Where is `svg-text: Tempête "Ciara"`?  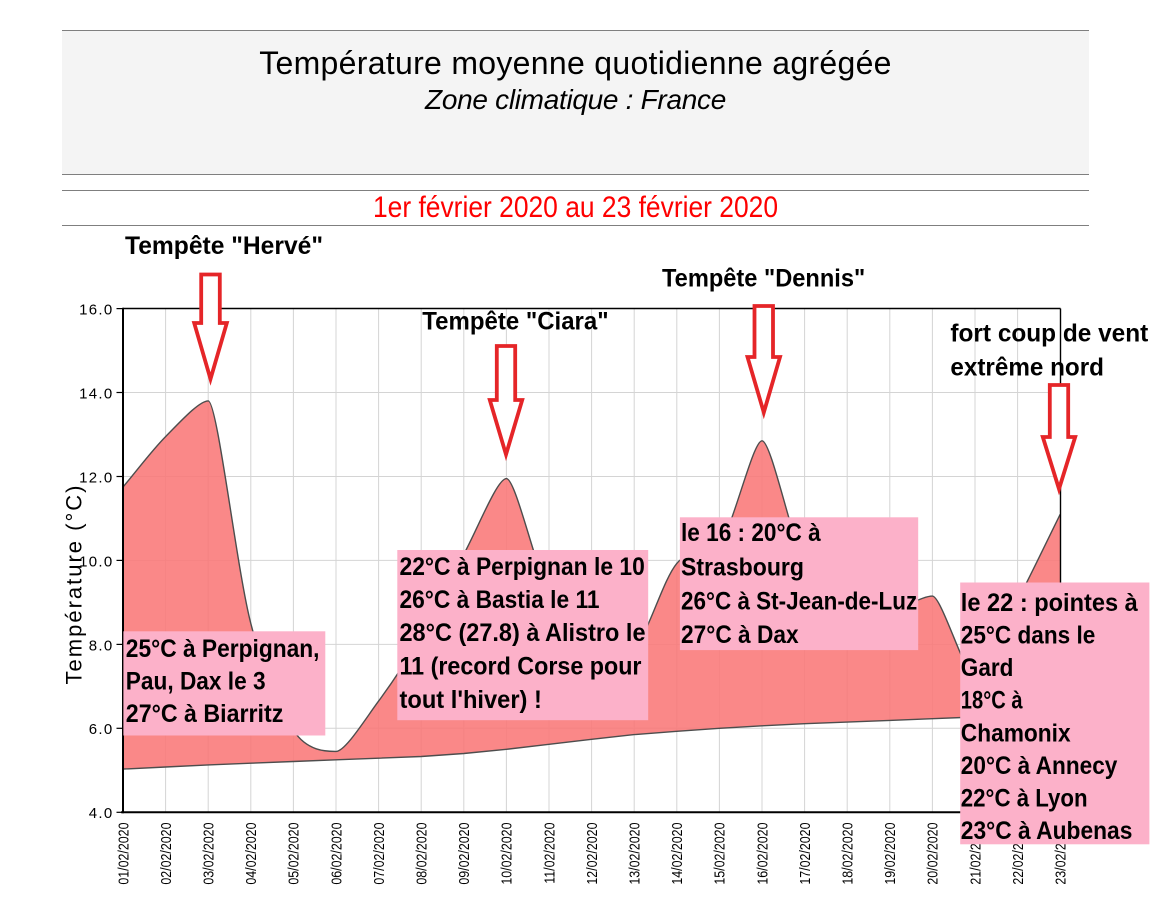
svg-text: Tempête "Ciara" is located at coordinates (515, 322).